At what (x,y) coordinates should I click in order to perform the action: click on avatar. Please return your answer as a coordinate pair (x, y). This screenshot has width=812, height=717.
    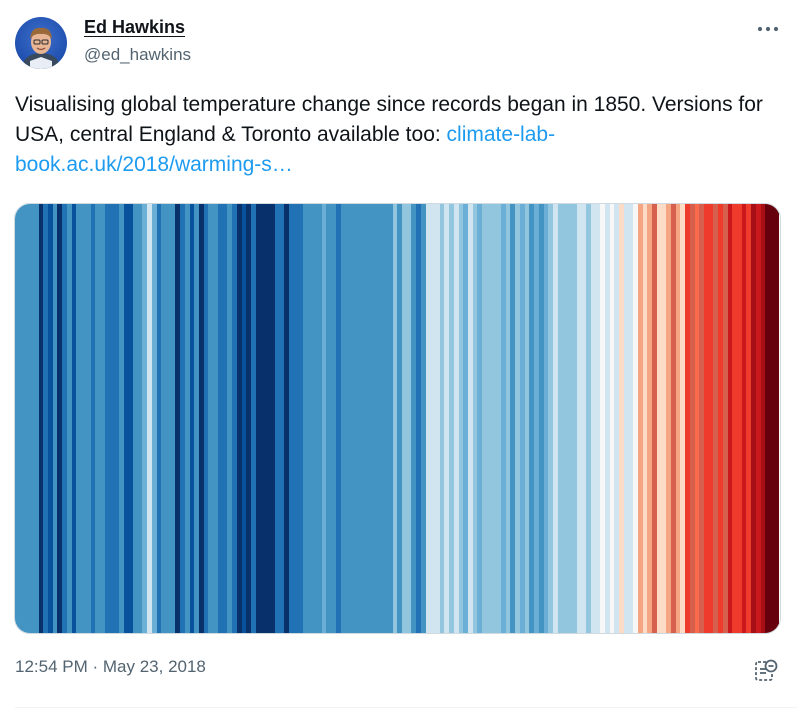
    Looking at the image, I should click on (41, 43).